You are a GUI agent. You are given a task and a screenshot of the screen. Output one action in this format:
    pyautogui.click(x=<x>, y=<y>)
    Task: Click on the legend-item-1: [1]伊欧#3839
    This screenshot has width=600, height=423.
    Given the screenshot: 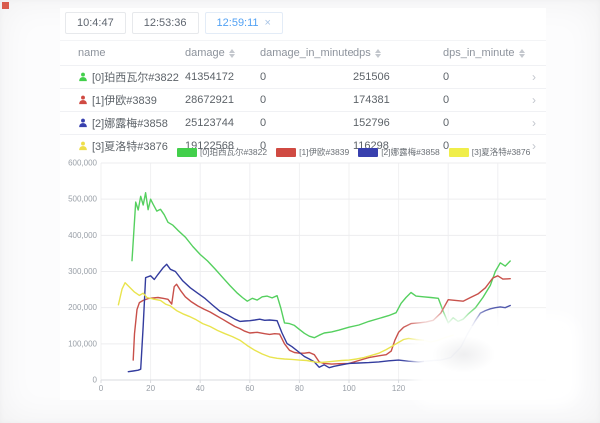 What is the action you would take?
    pyautogui.click(x=312, y=152)
    